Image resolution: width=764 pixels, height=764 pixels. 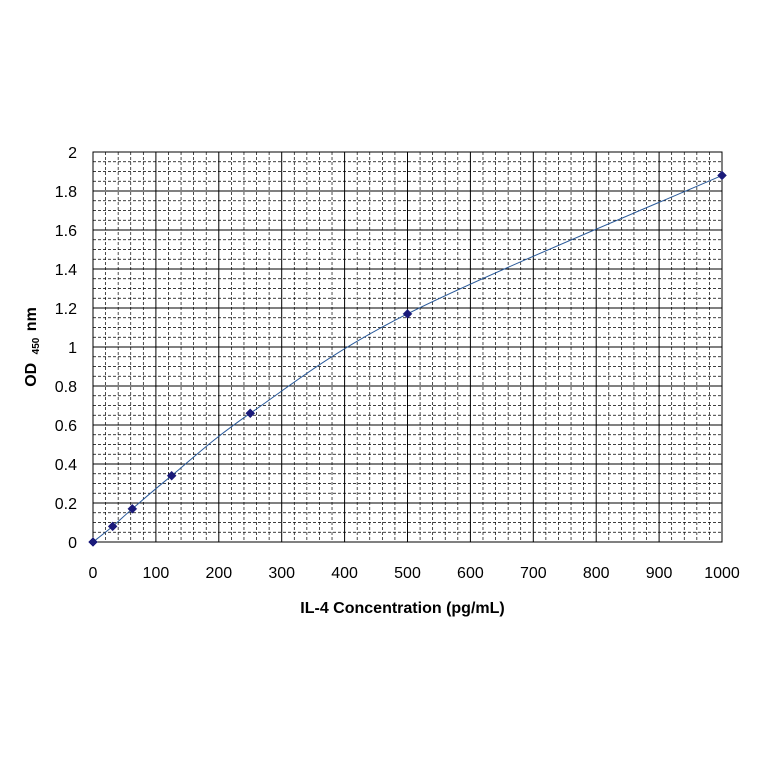 What do you see at coordinates (31, 375) in the screenshot?
I see `y-axis-title-prefix: OD` at bounding box center [31, 375].